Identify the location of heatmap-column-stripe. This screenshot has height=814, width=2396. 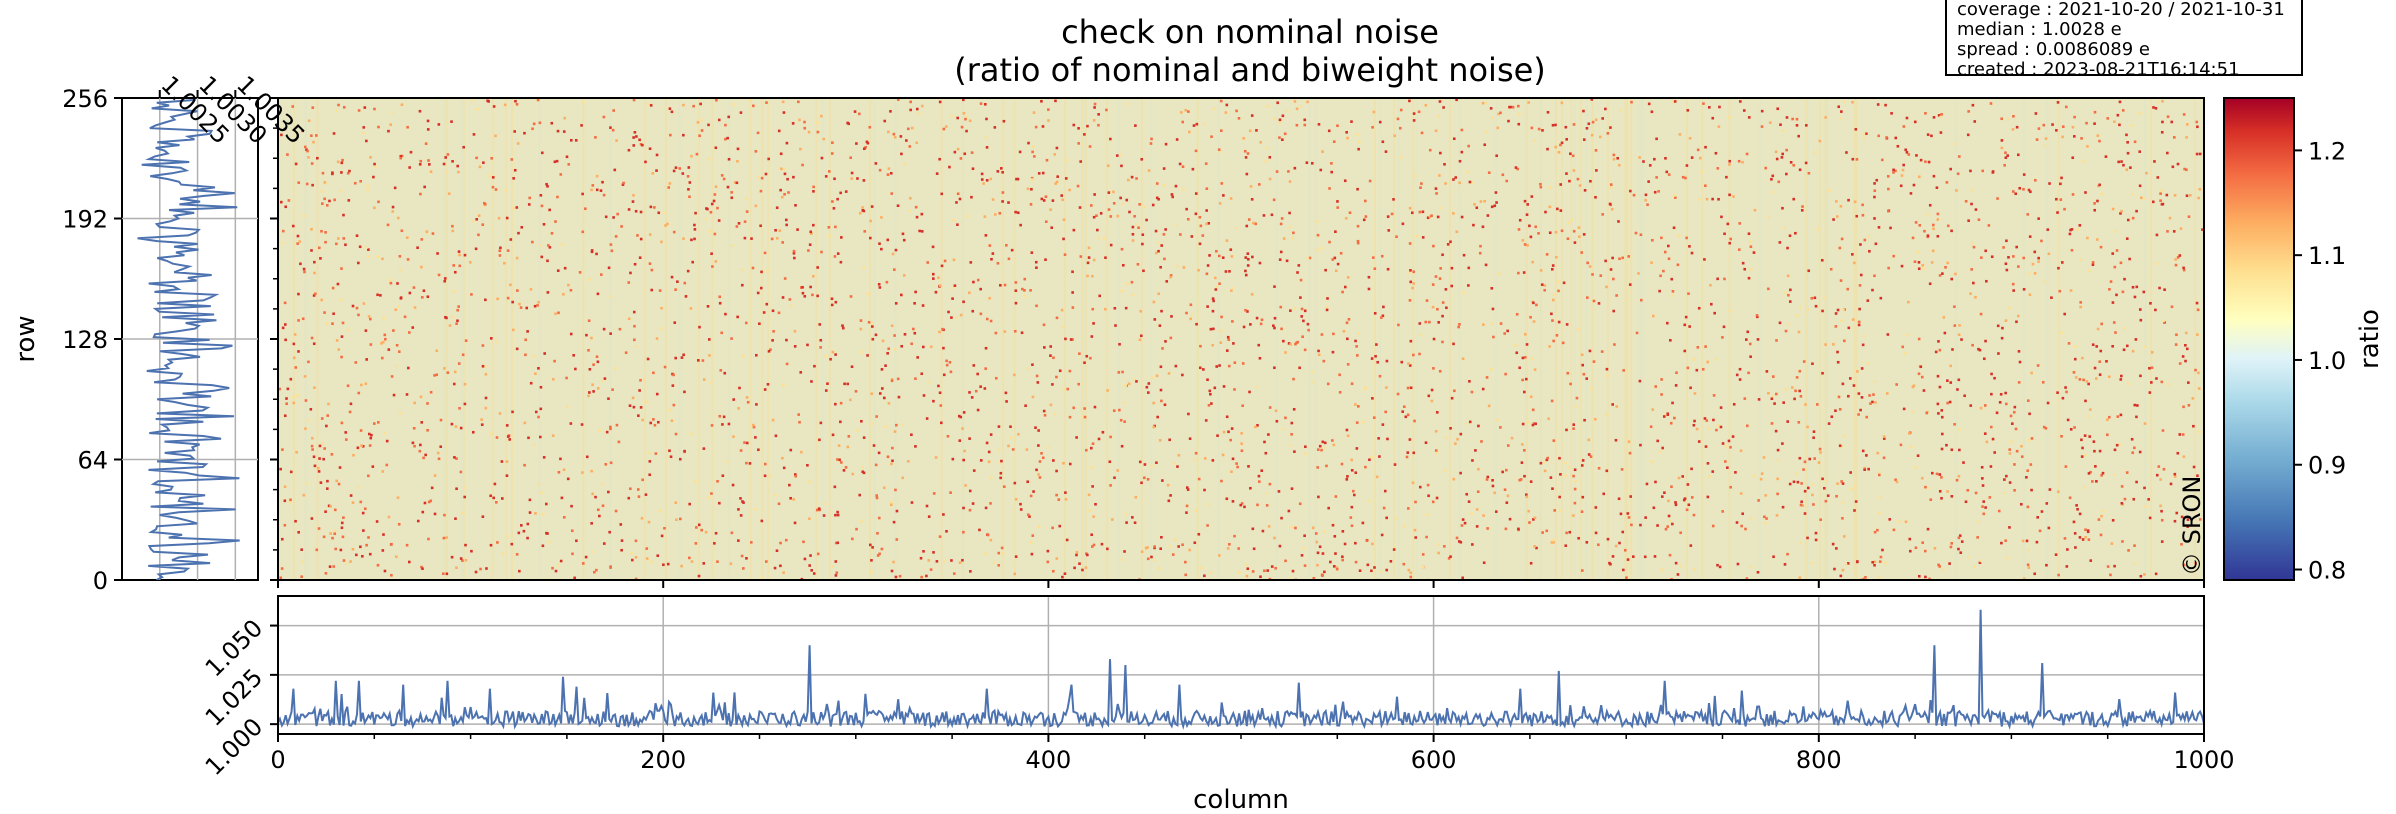
(1527, 339).